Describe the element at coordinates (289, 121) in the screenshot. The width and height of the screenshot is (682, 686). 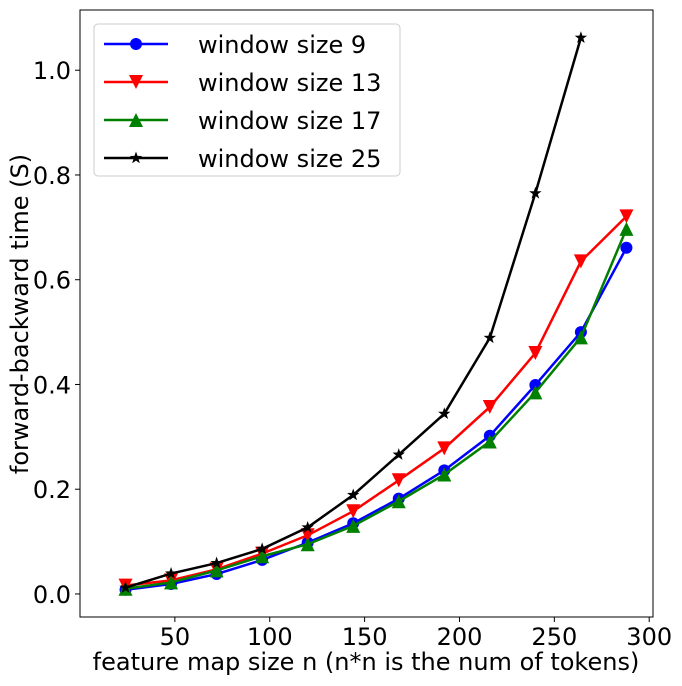
I see `legend-label: window size 17` at that location.